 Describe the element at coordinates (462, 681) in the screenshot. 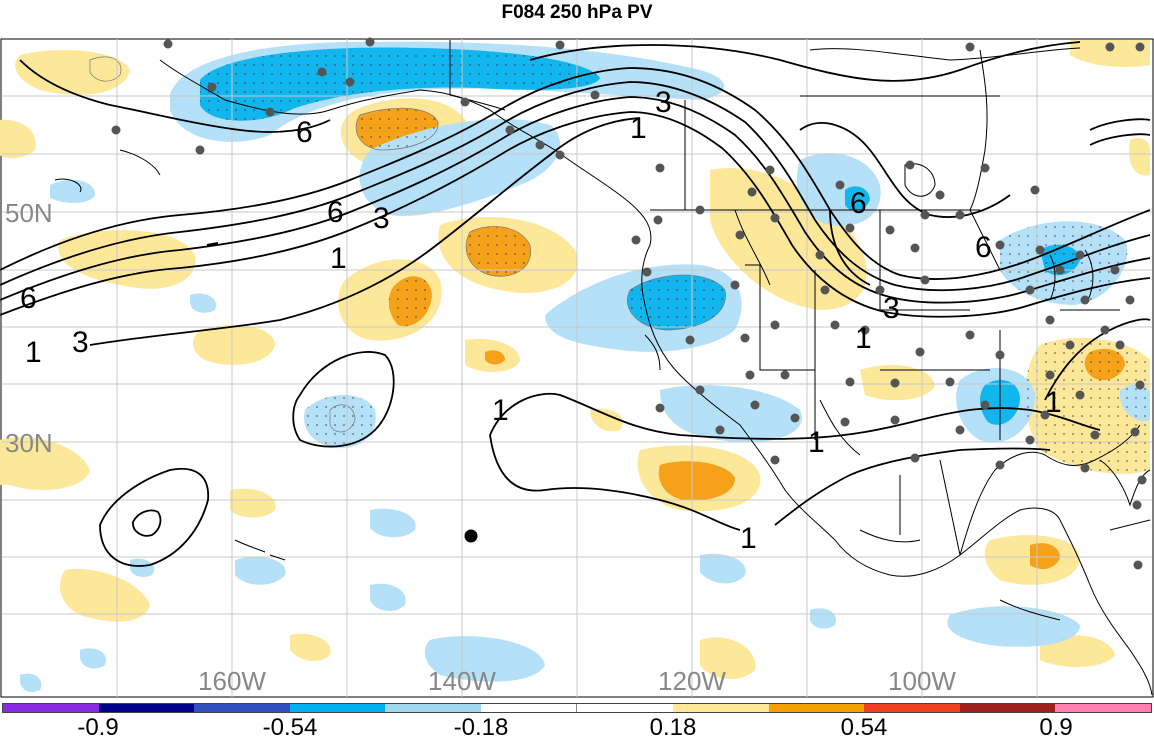

I see `lon-label-140w: 140W` at that location.